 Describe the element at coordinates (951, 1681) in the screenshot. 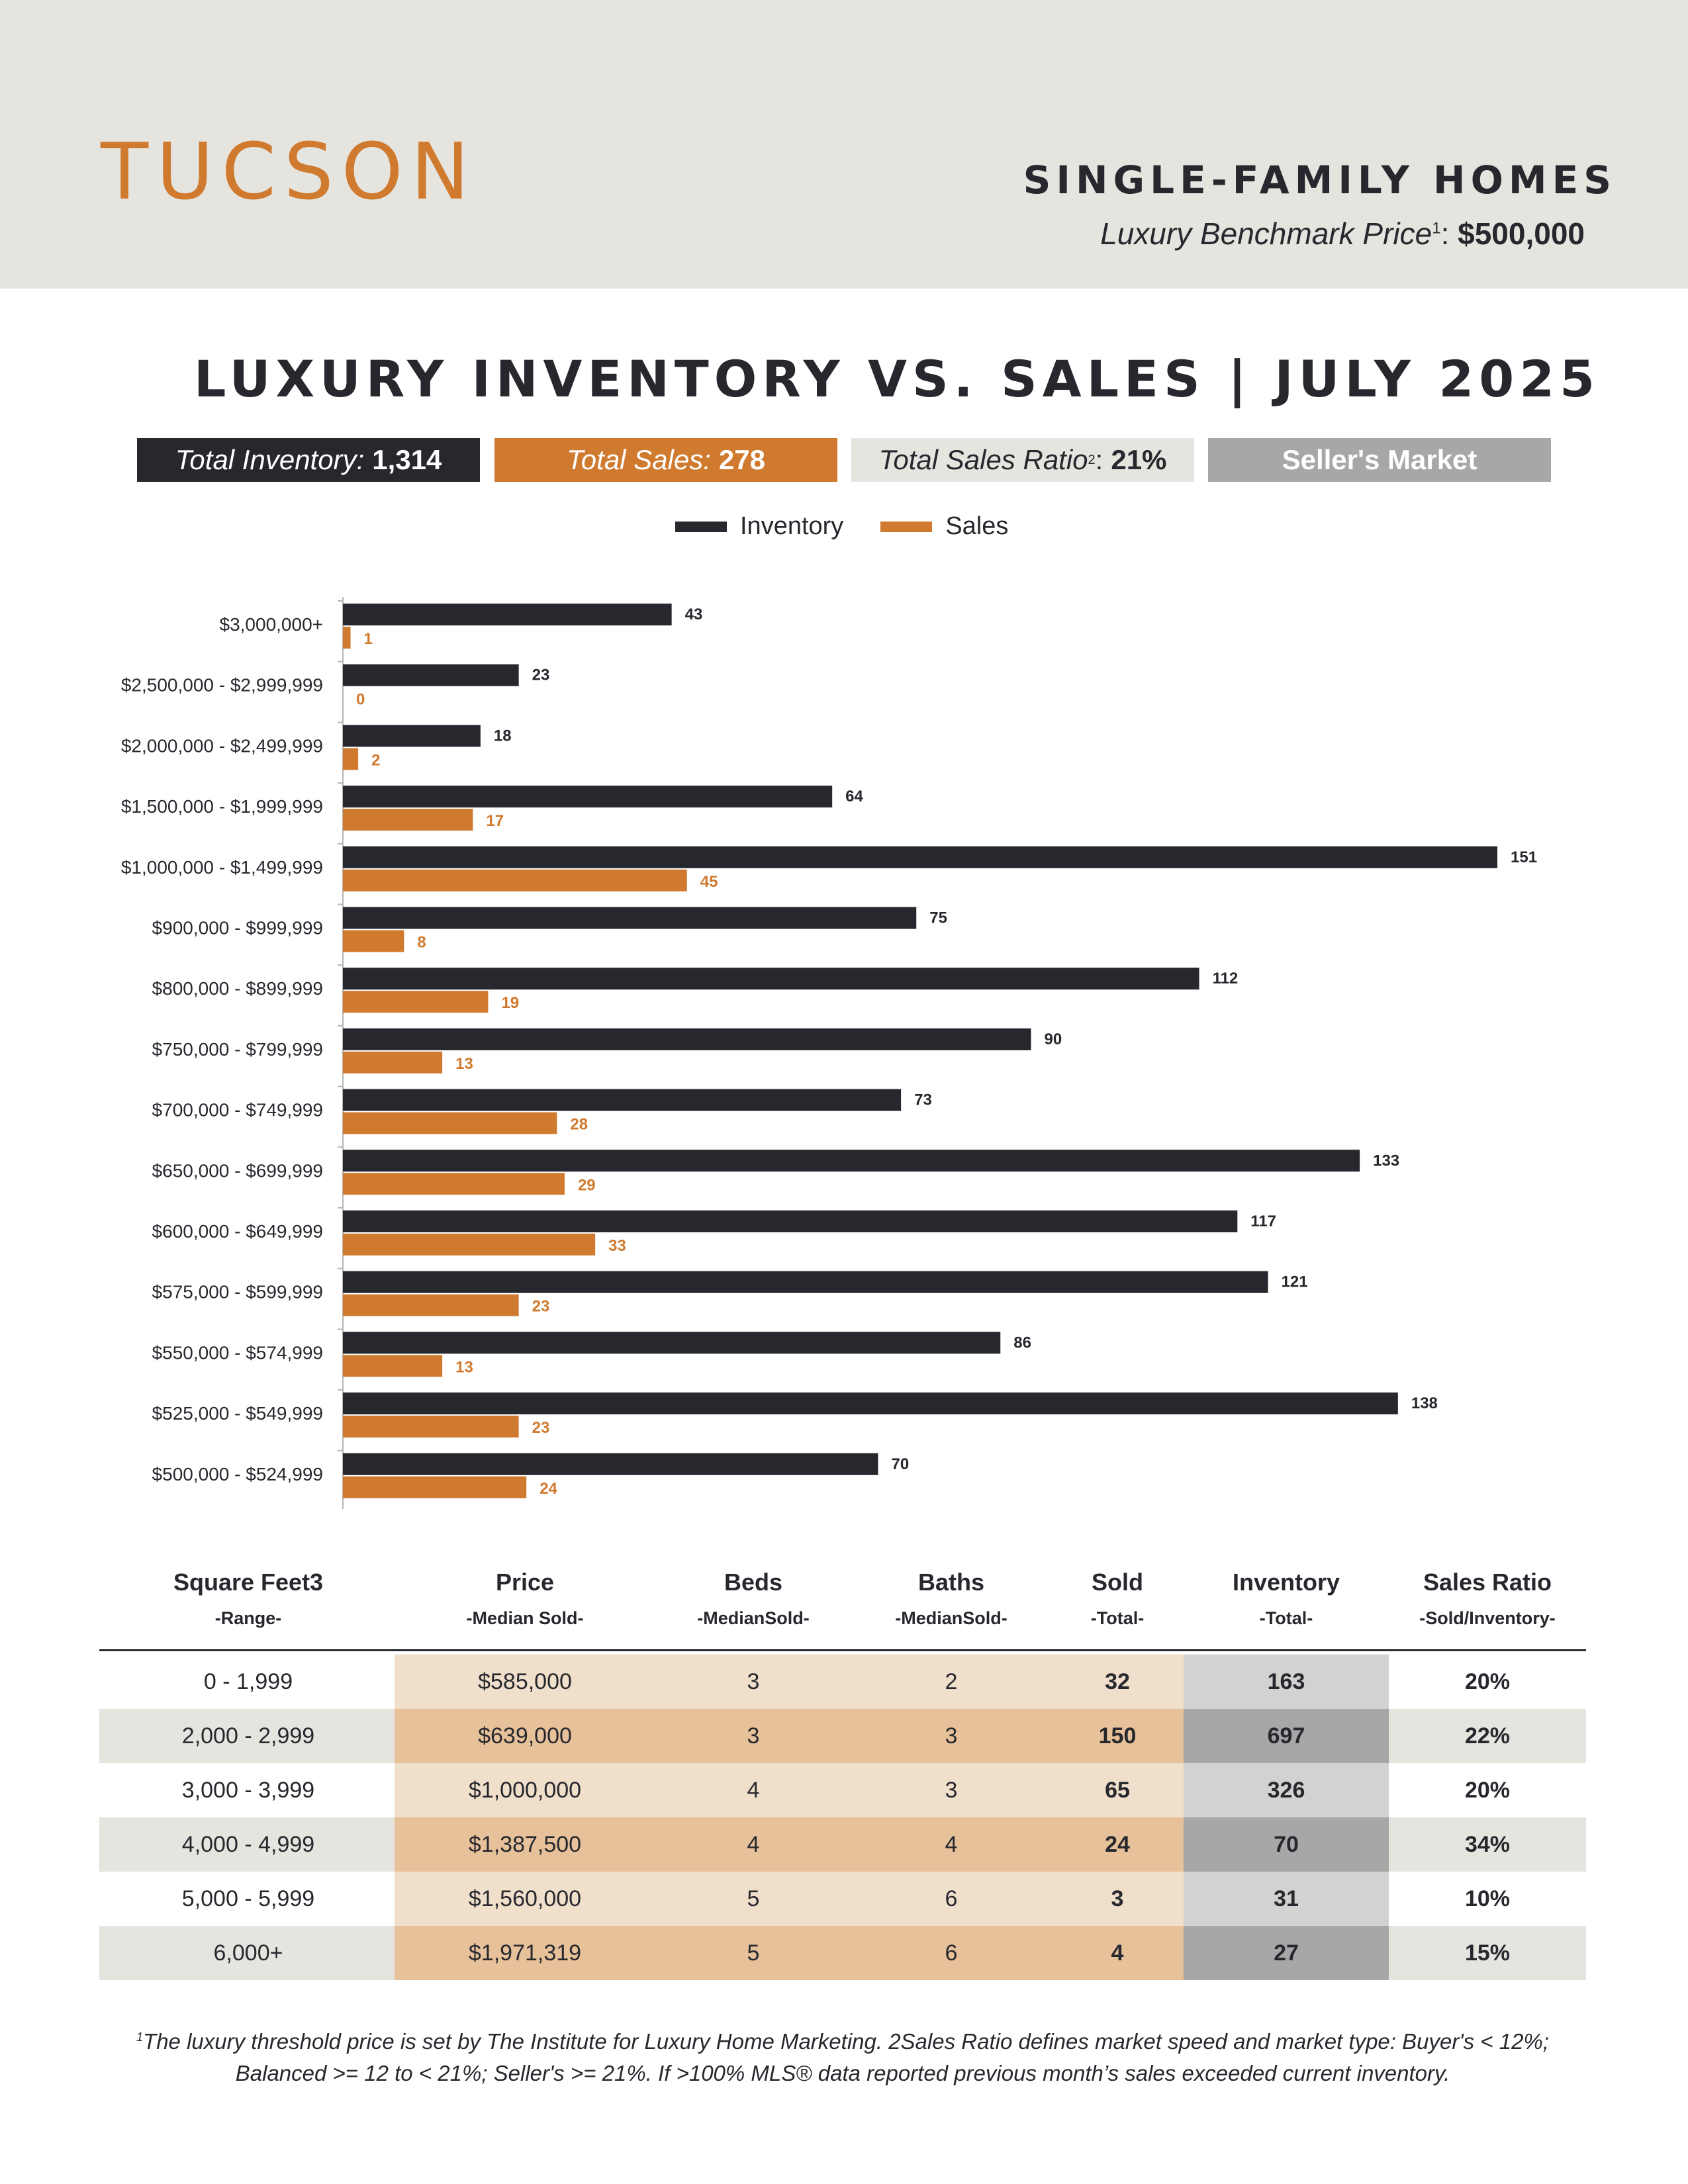

I see `table-cell: 2` at that location.